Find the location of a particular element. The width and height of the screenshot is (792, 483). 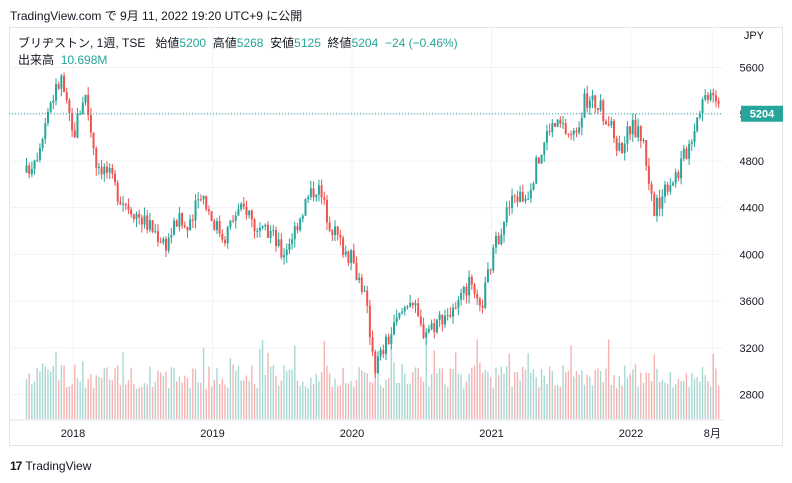

change-value: −24 (−0.46%) is located at coordinates (421, 43).